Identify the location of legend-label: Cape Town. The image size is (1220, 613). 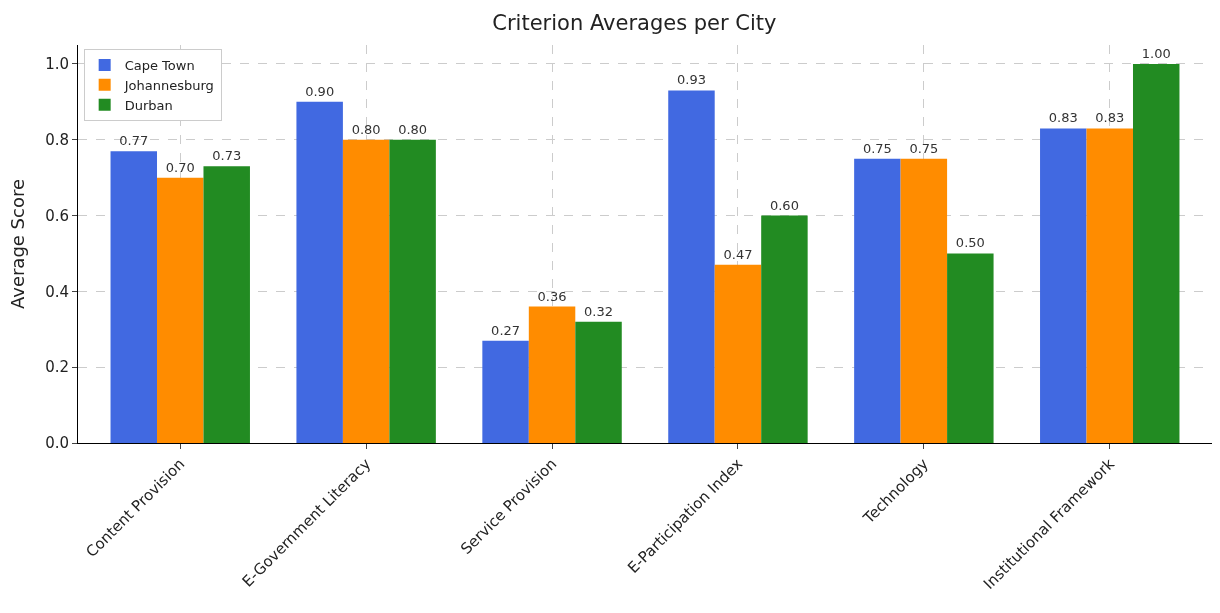
(159, 65).